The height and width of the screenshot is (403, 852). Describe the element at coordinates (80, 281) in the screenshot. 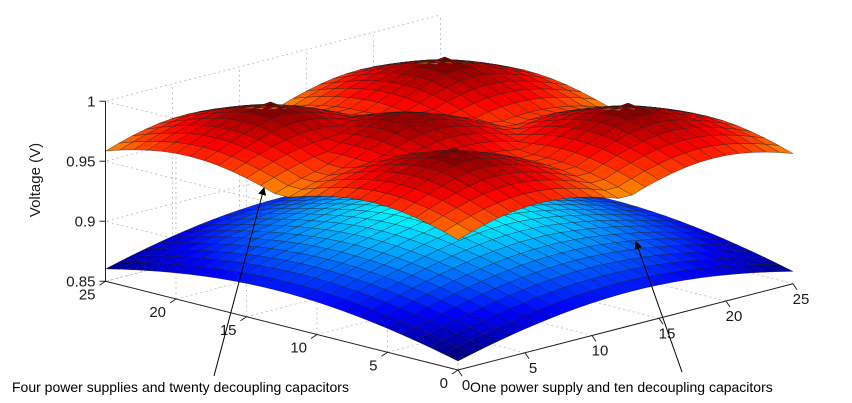

I see `z-tick-label: 0.85` at that location.